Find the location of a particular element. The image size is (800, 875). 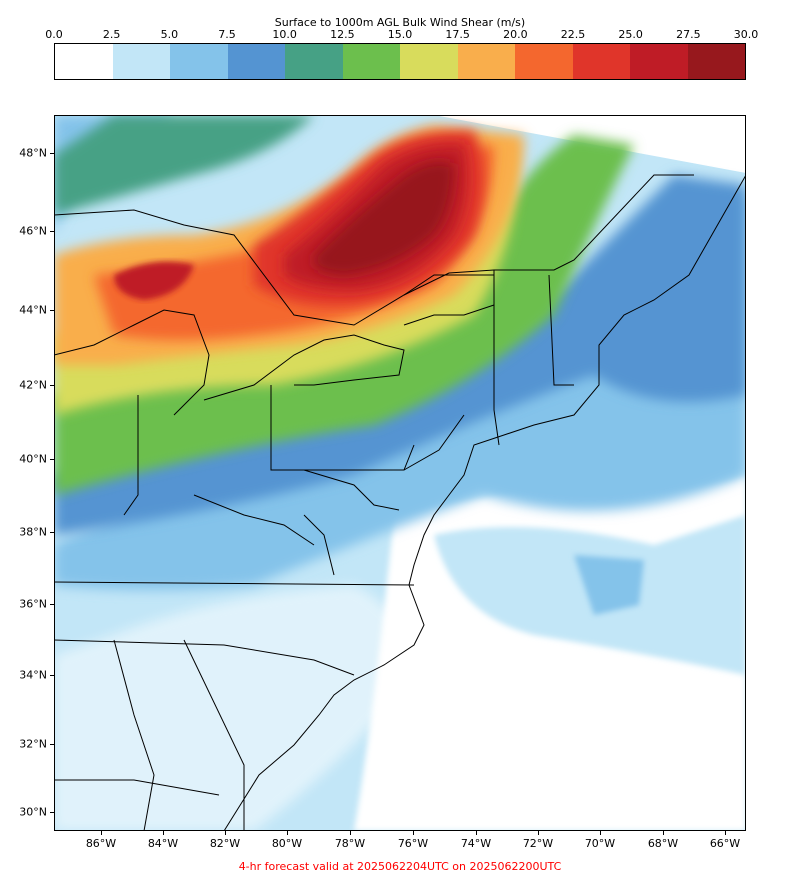

colorbar-tick-label: 27.5 is located at coordinates (688, 34).